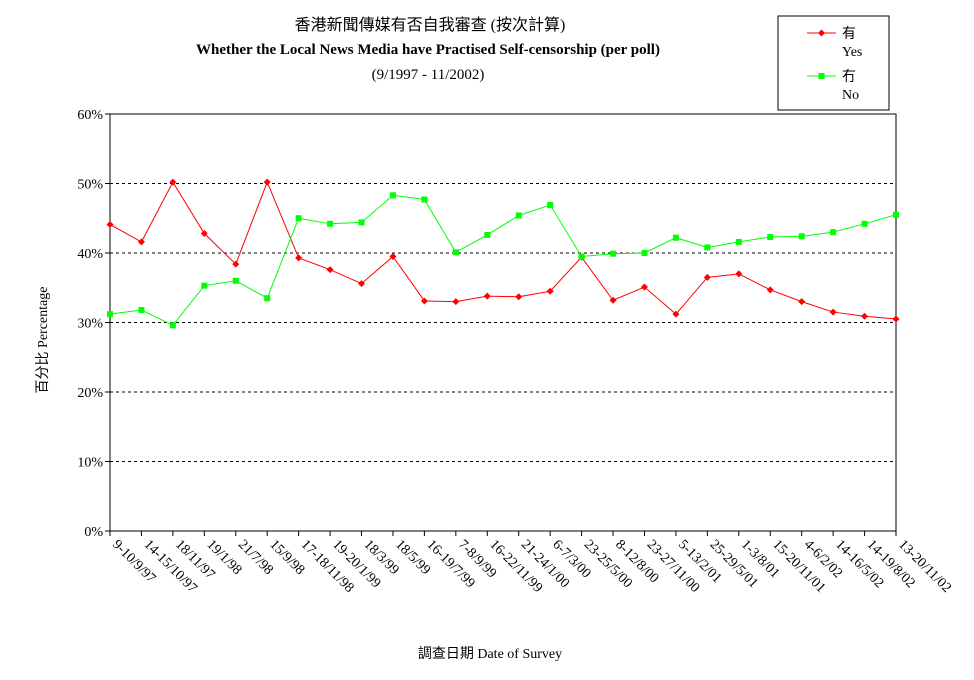 The width and height of the screenshot is (974, 680). Describe the element at coordinates (90, 463) in the screenshot. I see `y-tick-label: 10%` at that location.